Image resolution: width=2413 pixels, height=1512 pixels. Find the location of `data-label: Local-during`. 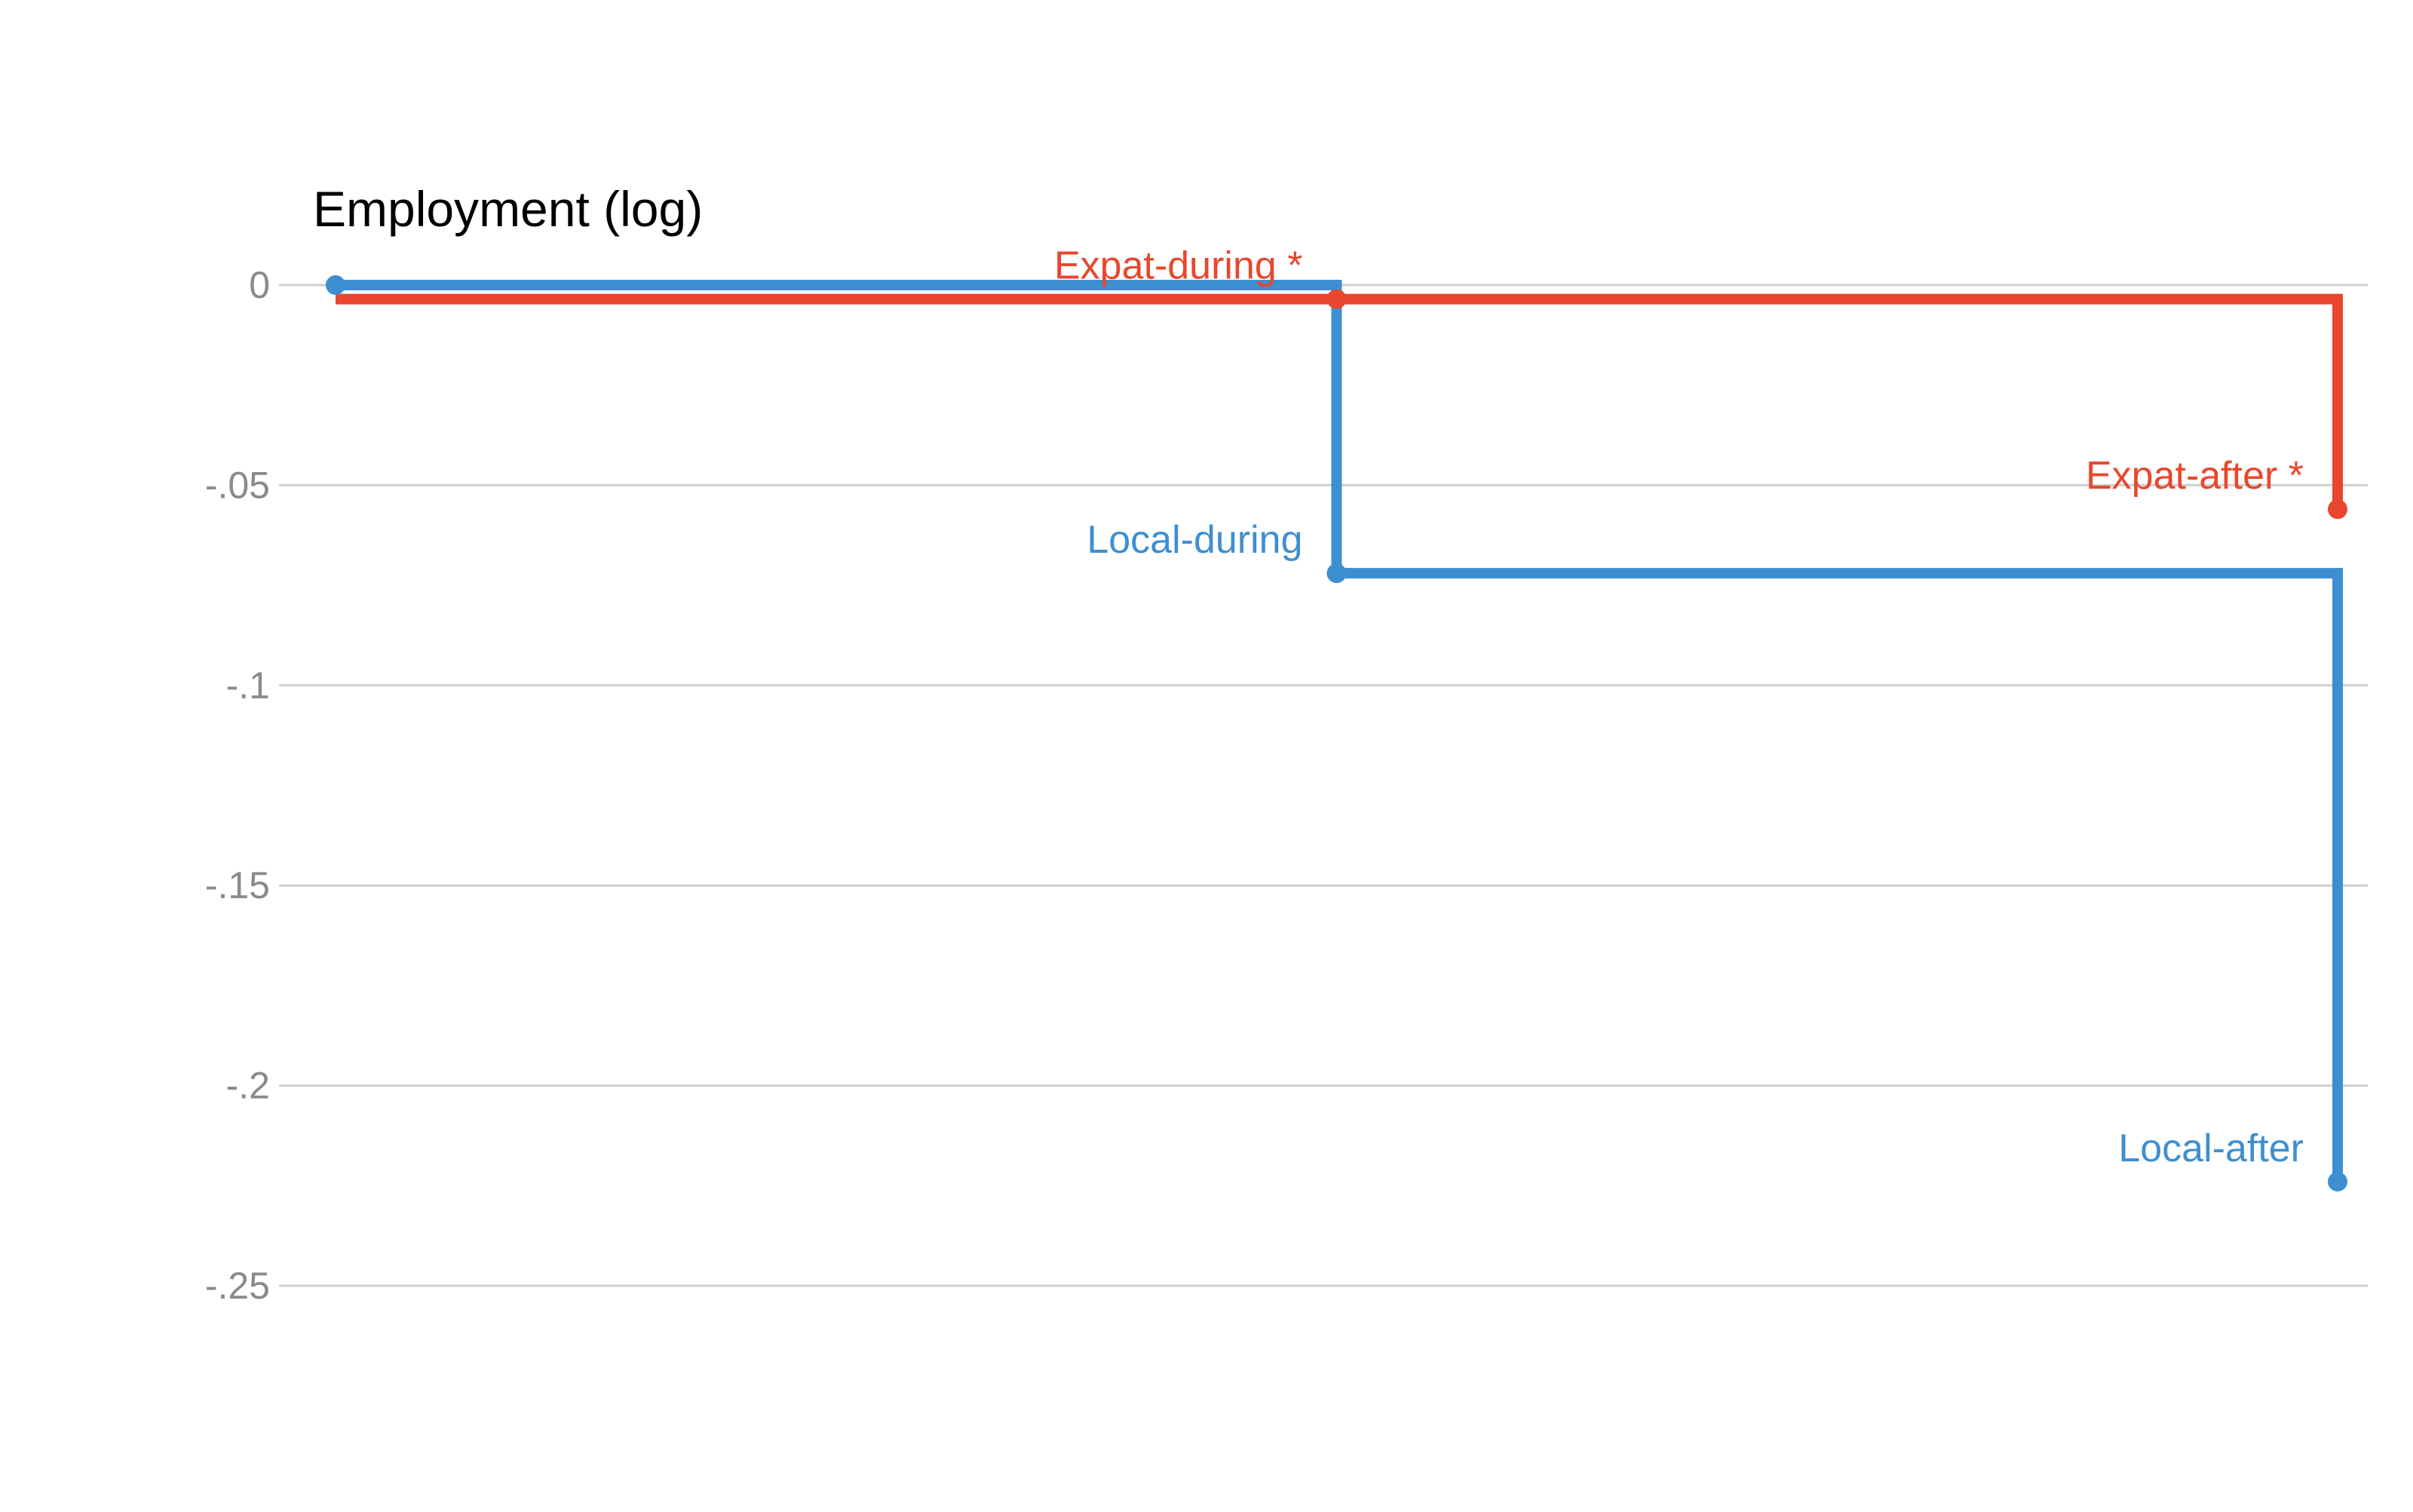

data-label: Local-during is located at coordinates (1194, 540).